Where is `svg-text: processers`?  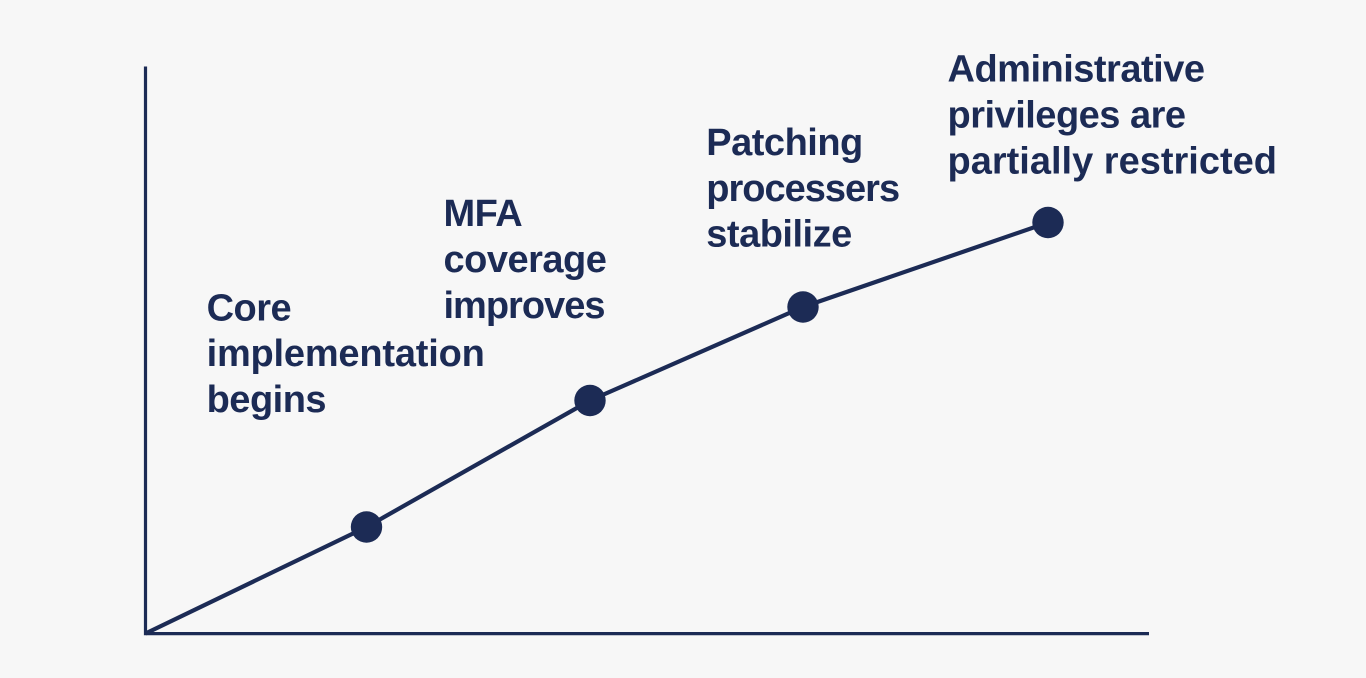 svg-text: processers is located at coordinates (802, 189).